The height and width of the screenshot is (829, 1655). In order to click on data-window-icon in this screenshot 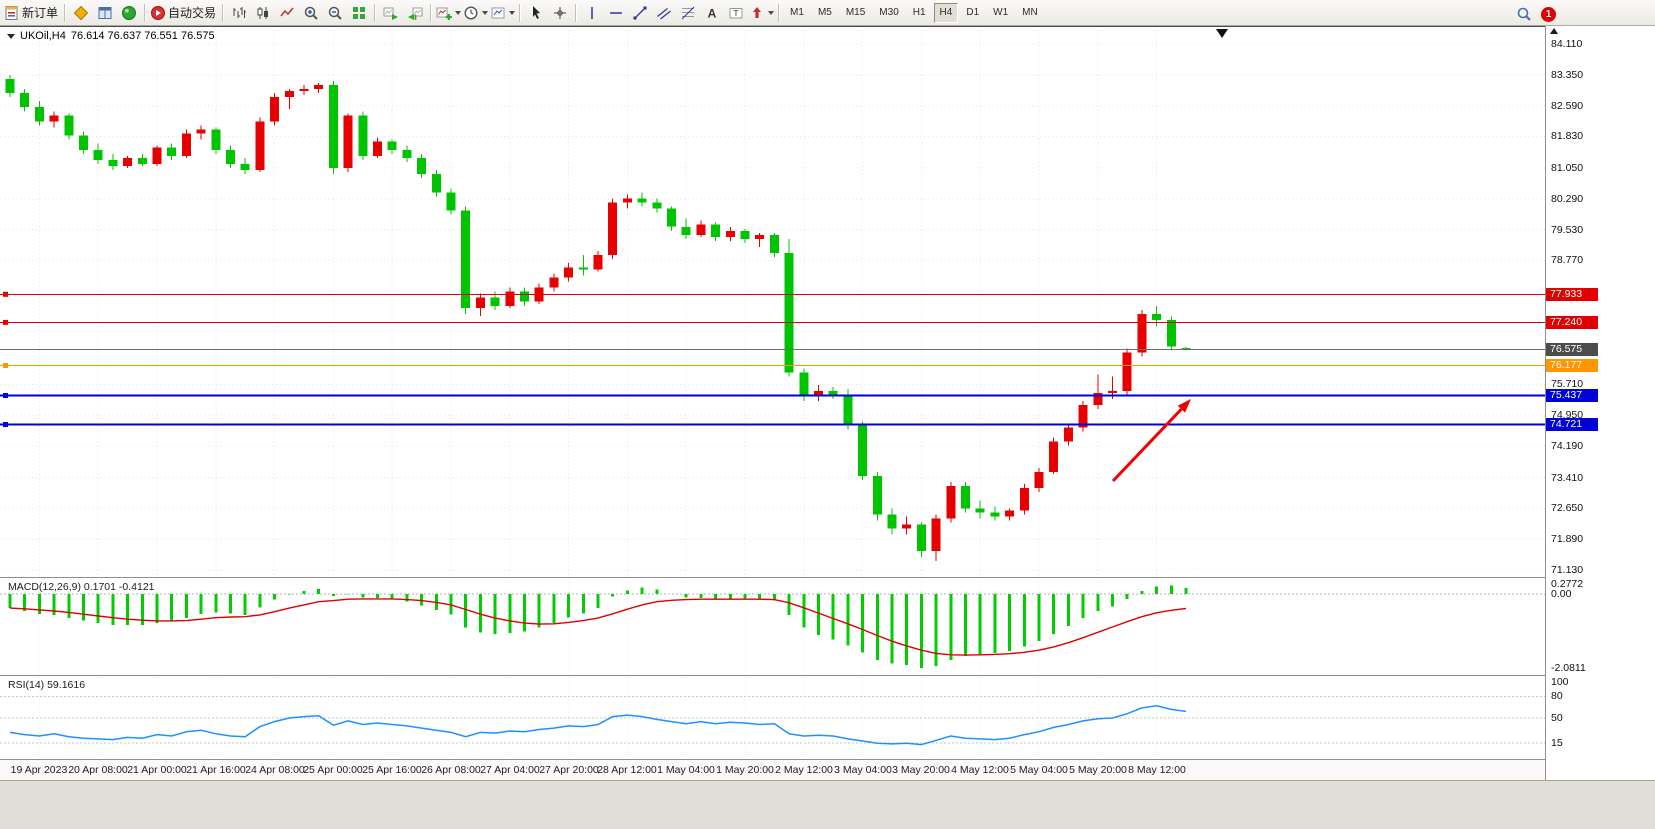, I will do `click(105, 12)`.